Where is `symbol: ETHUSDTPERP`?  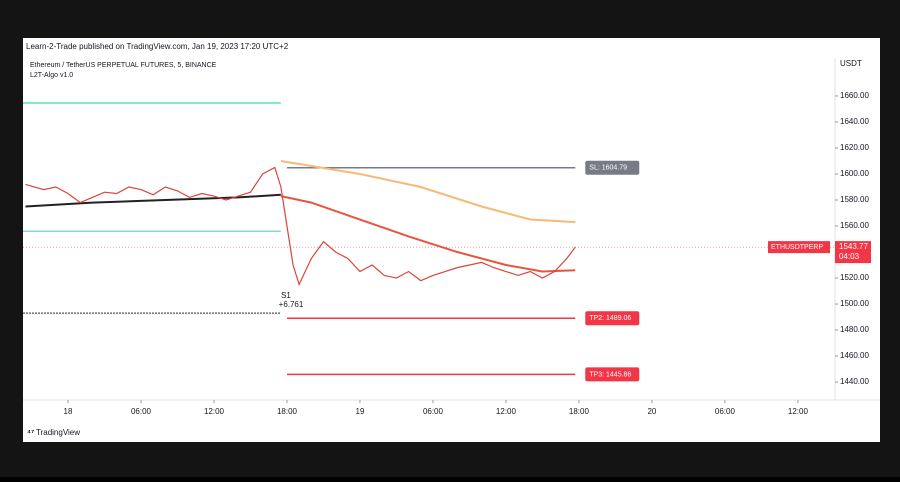 symbol: ETHUSDTPERP is located at coordinates (797, 247).